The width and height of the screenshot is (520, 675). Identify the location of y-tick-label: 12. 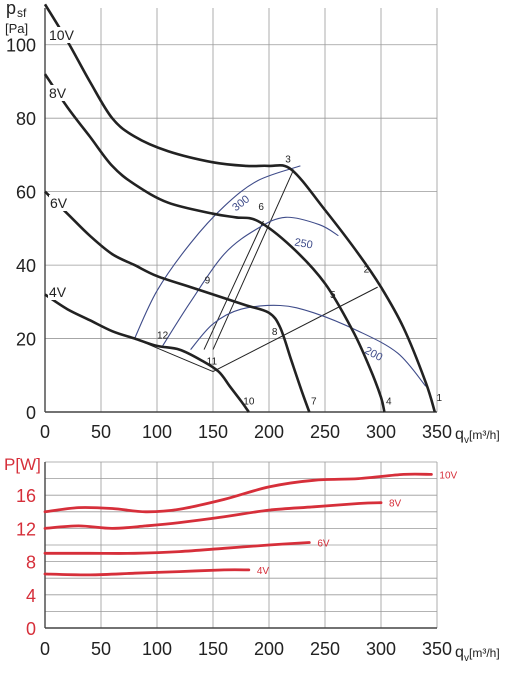
(26, 529).